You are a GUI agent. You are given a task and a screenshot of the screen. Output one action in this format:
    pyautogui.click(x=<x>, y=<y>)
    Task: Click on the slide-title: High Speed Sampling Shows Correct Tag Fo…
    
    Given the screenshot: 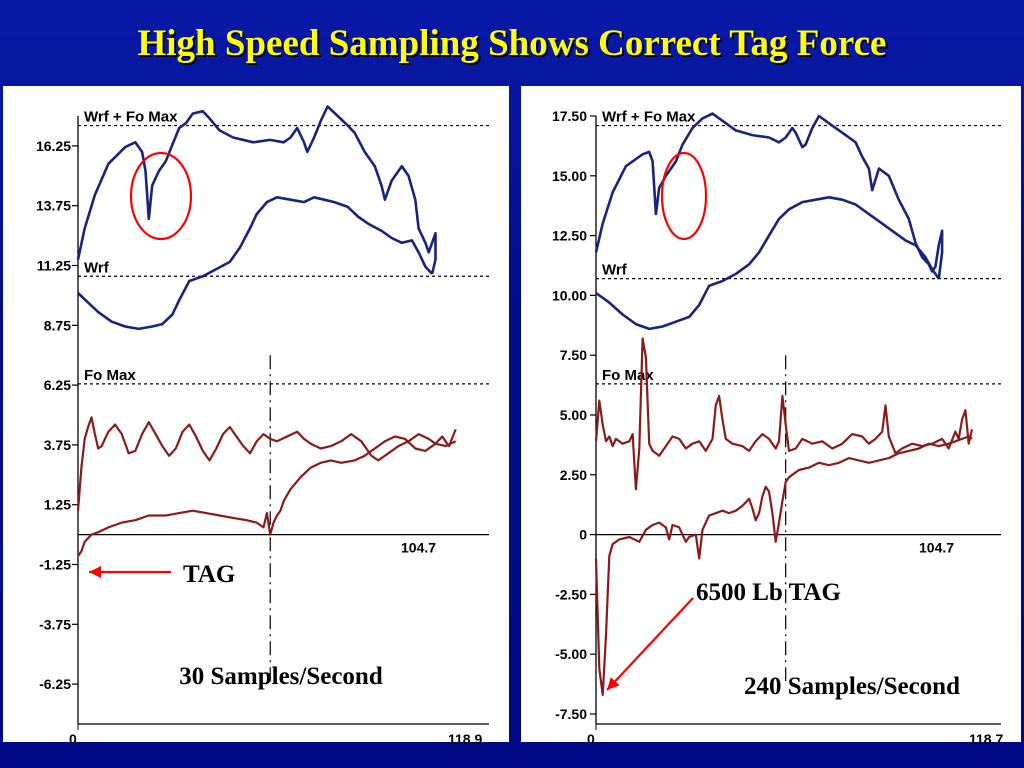 What is the action you would take?
    pyautogui.click(x=512, y=43)
    